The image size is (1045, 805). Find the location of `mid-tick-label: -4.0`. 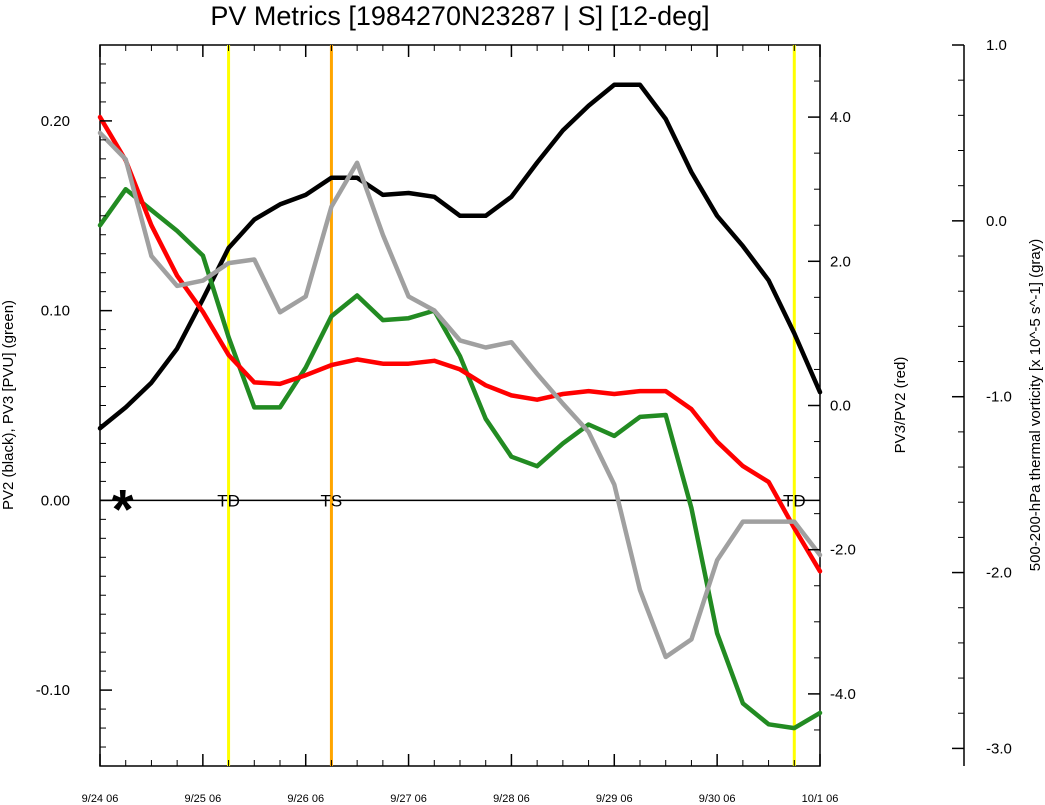

mid-tick-label: -4.0 is located at coordinates (843, 694).